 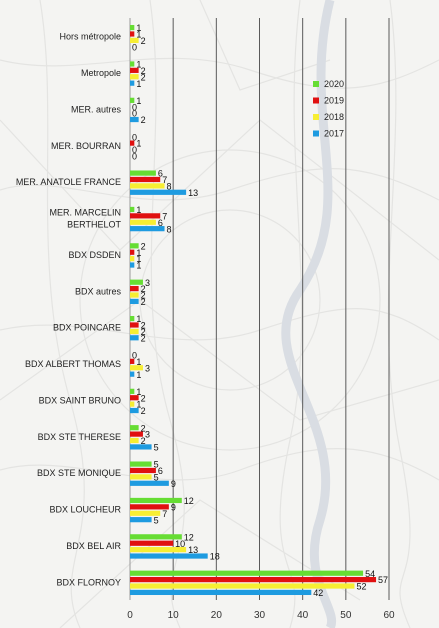 What do you see at coordinates (316, 100) in the screenshot?
I see `legend-swatch-2019` at bounding box center [316, 100].